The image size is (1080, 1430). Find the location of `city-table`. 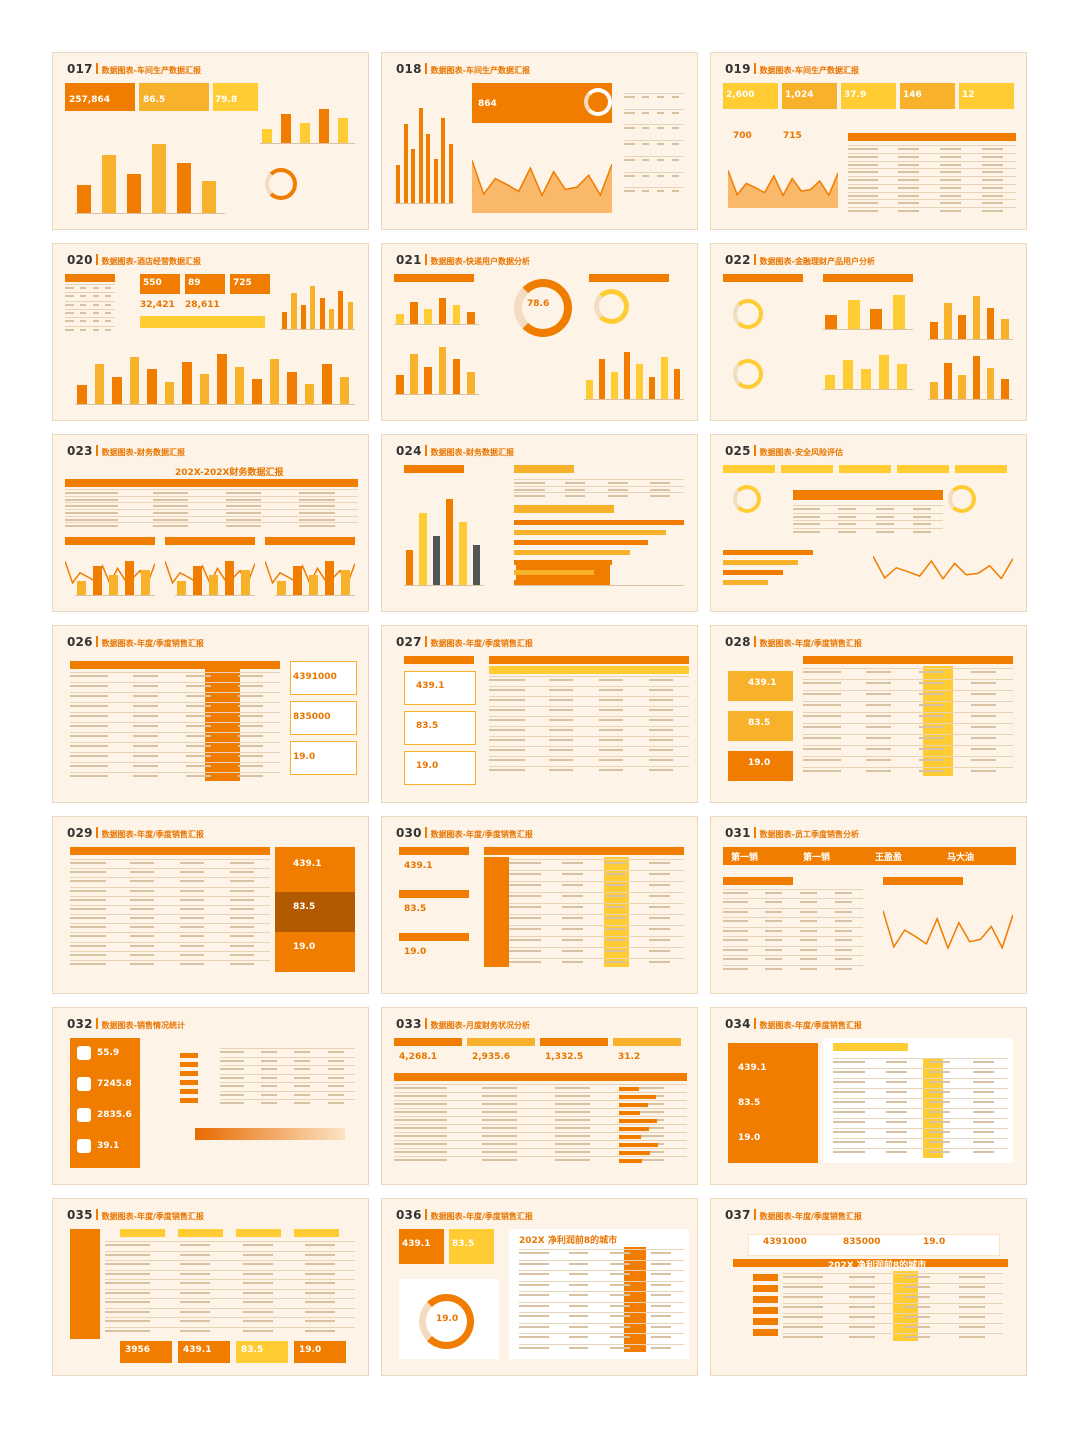

city-table is located at coordinates (601, 1301).